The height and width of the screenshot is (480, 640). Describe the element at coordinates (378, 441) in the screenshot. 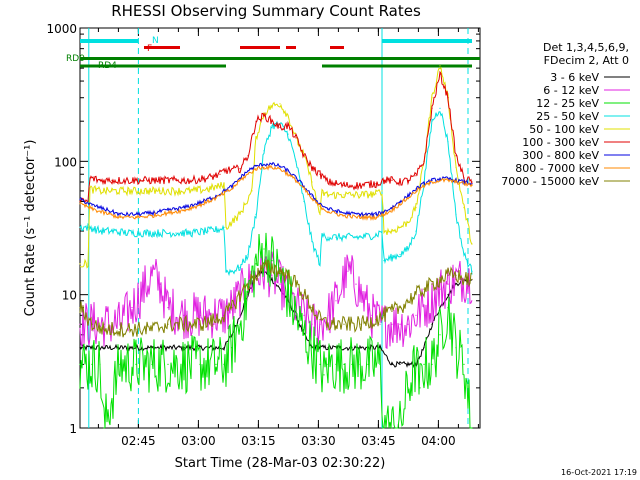

I see `x-tick-label: 03:45` at that location.